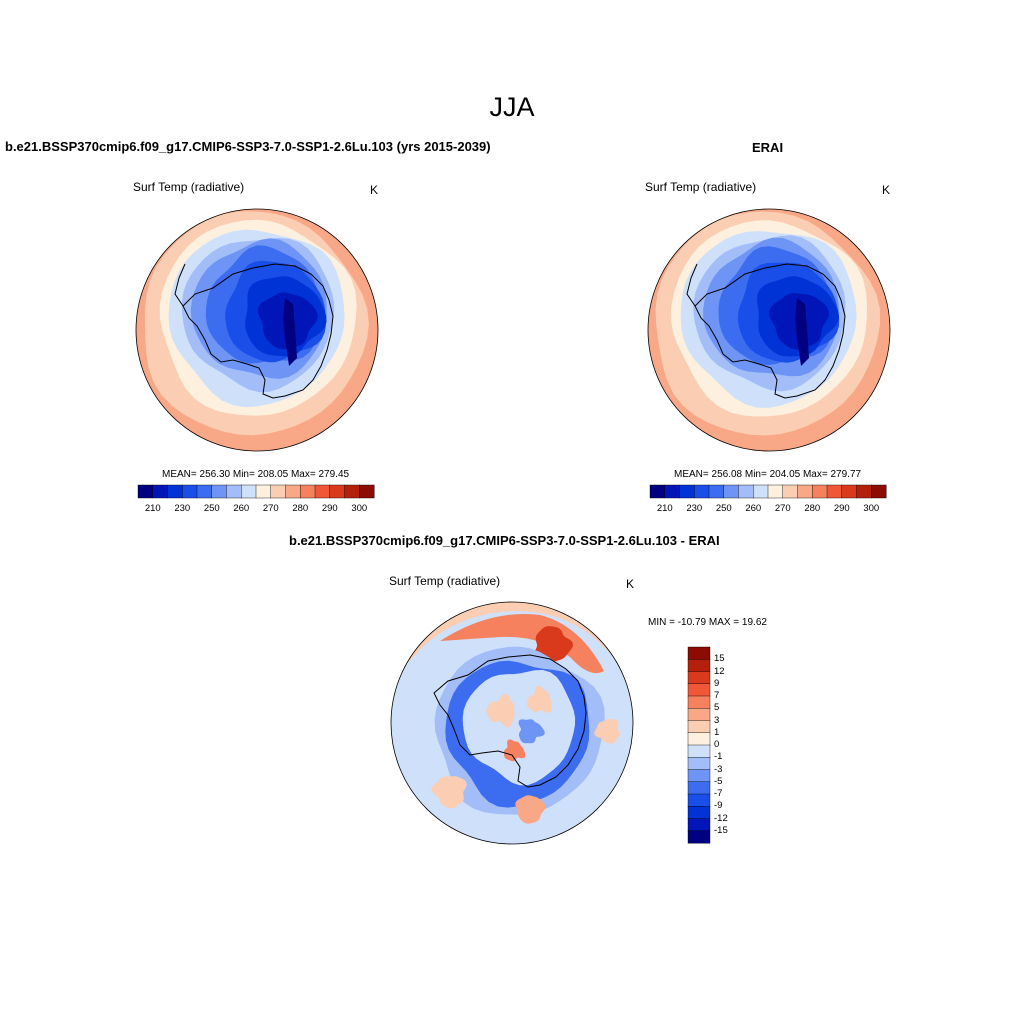  I want to click on obs-coldest-core, so click(802, 332).